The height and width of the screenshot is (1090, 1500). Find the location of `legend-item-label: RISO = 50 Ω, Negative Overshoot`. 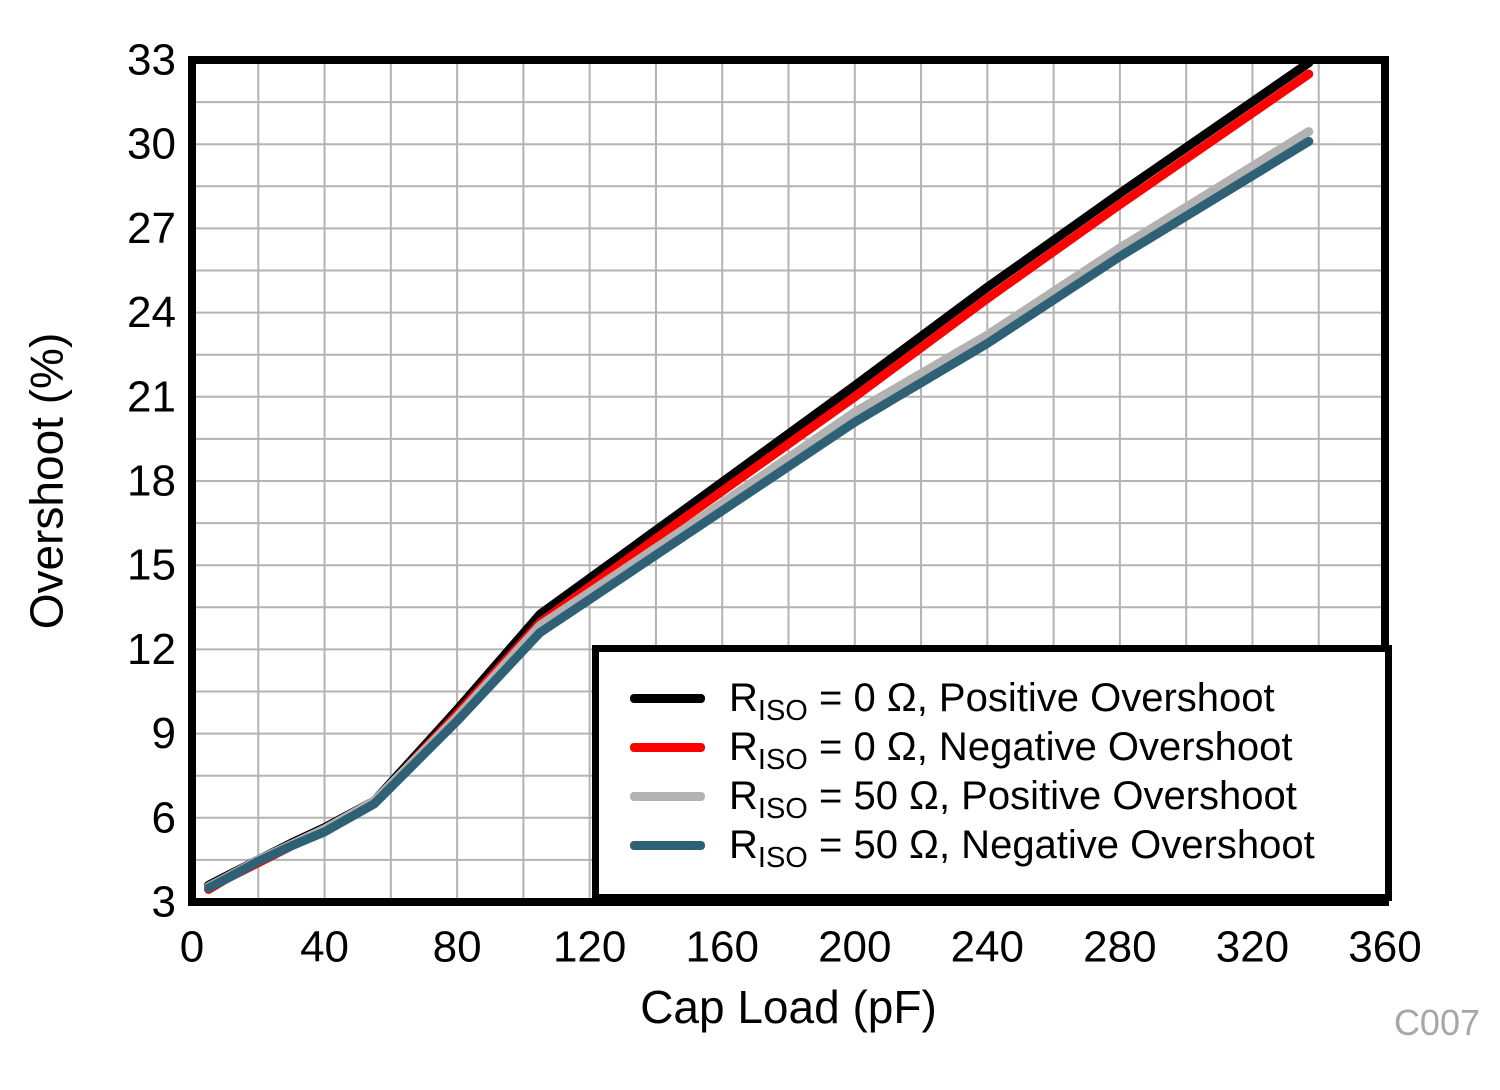

legend-item-label: RISO = 50 Ω, Negative Overshoot is located at coordinates (1022, 848).